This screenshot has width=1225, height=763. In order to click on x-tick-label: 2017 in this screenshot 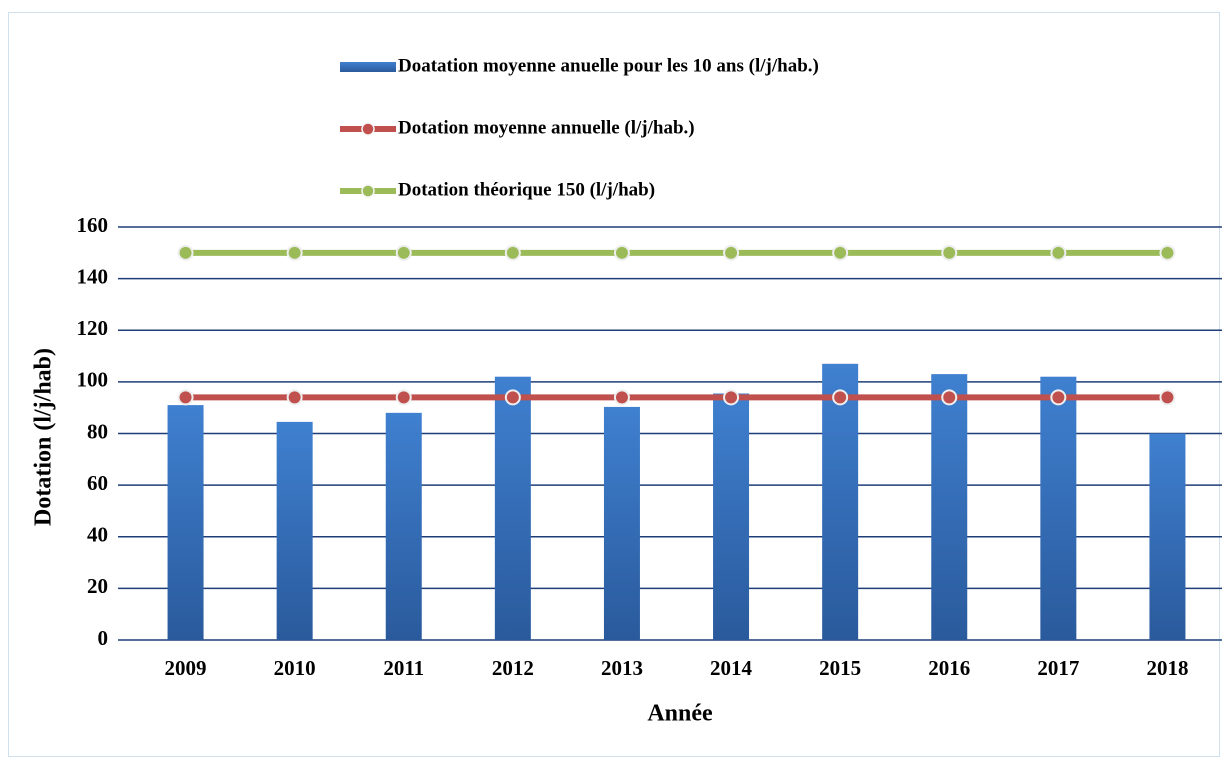, I will do `click(1058, 668)`.